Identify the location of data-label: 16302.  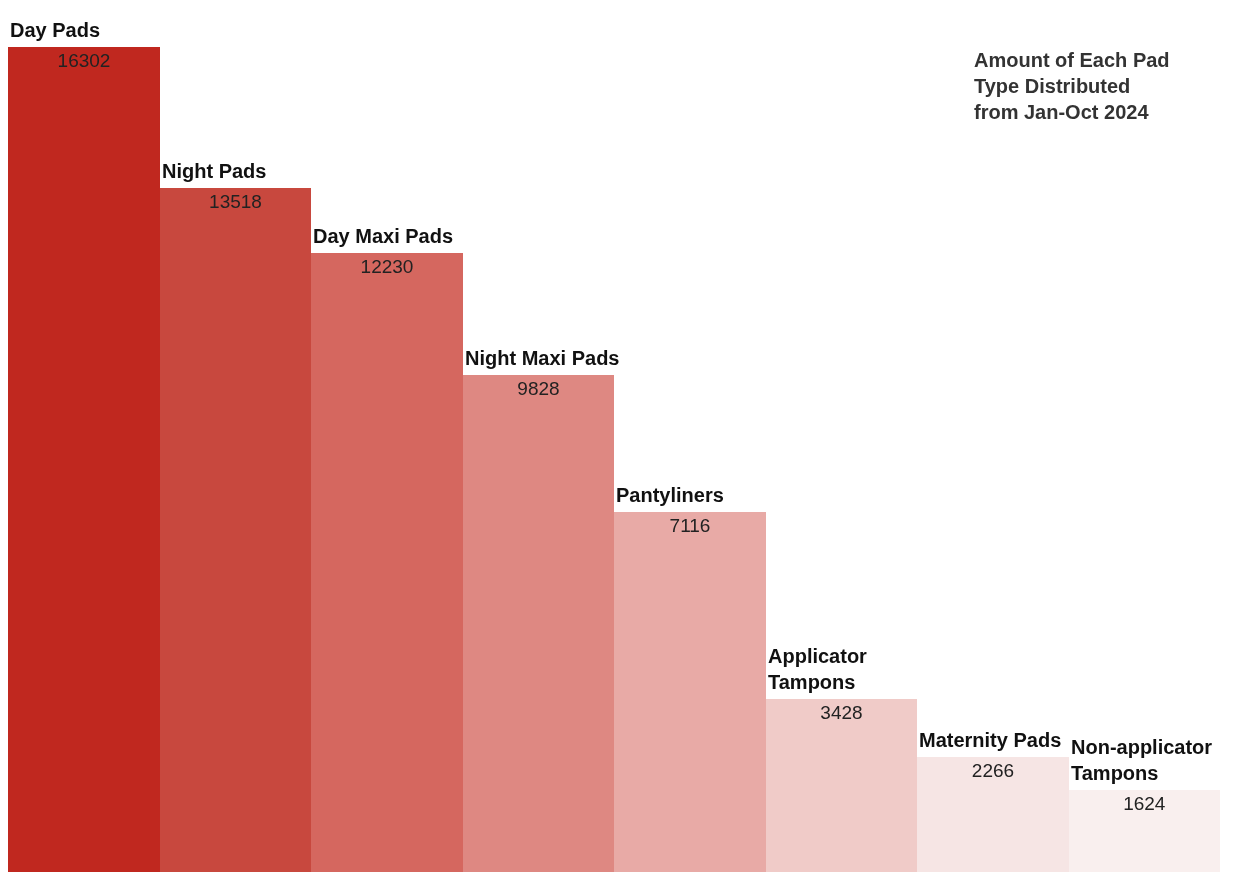
(84, 60).